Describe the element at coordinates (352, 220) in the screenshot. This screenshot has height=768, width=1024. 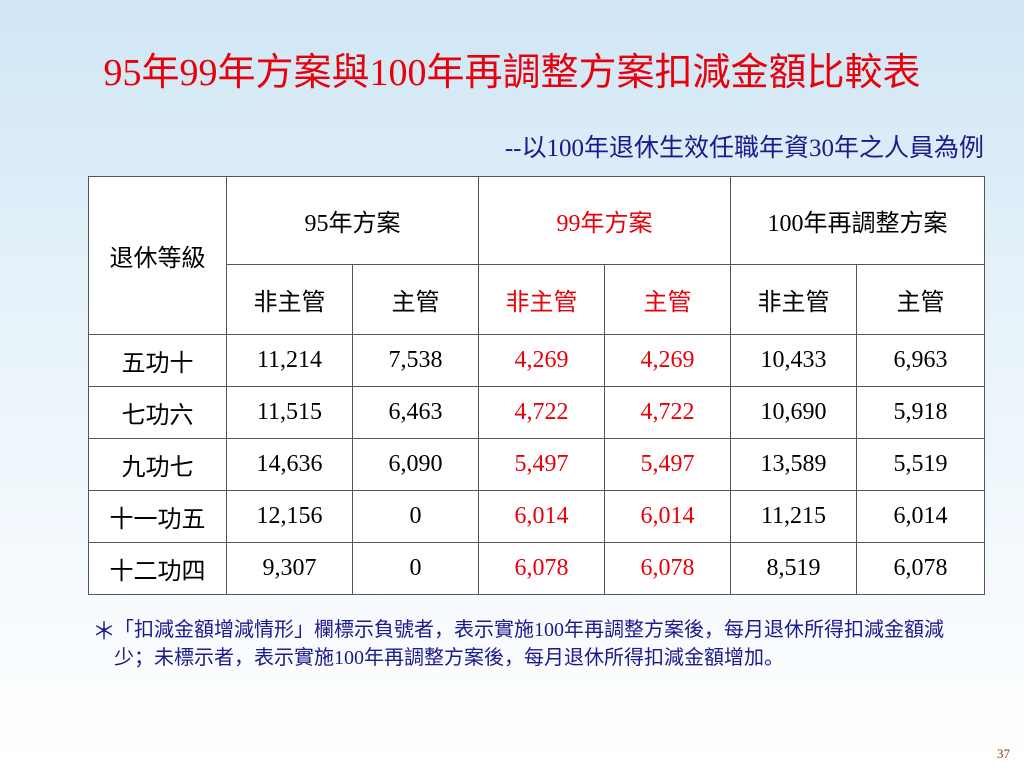
I see `header-group-95: 95年方案` at that location.